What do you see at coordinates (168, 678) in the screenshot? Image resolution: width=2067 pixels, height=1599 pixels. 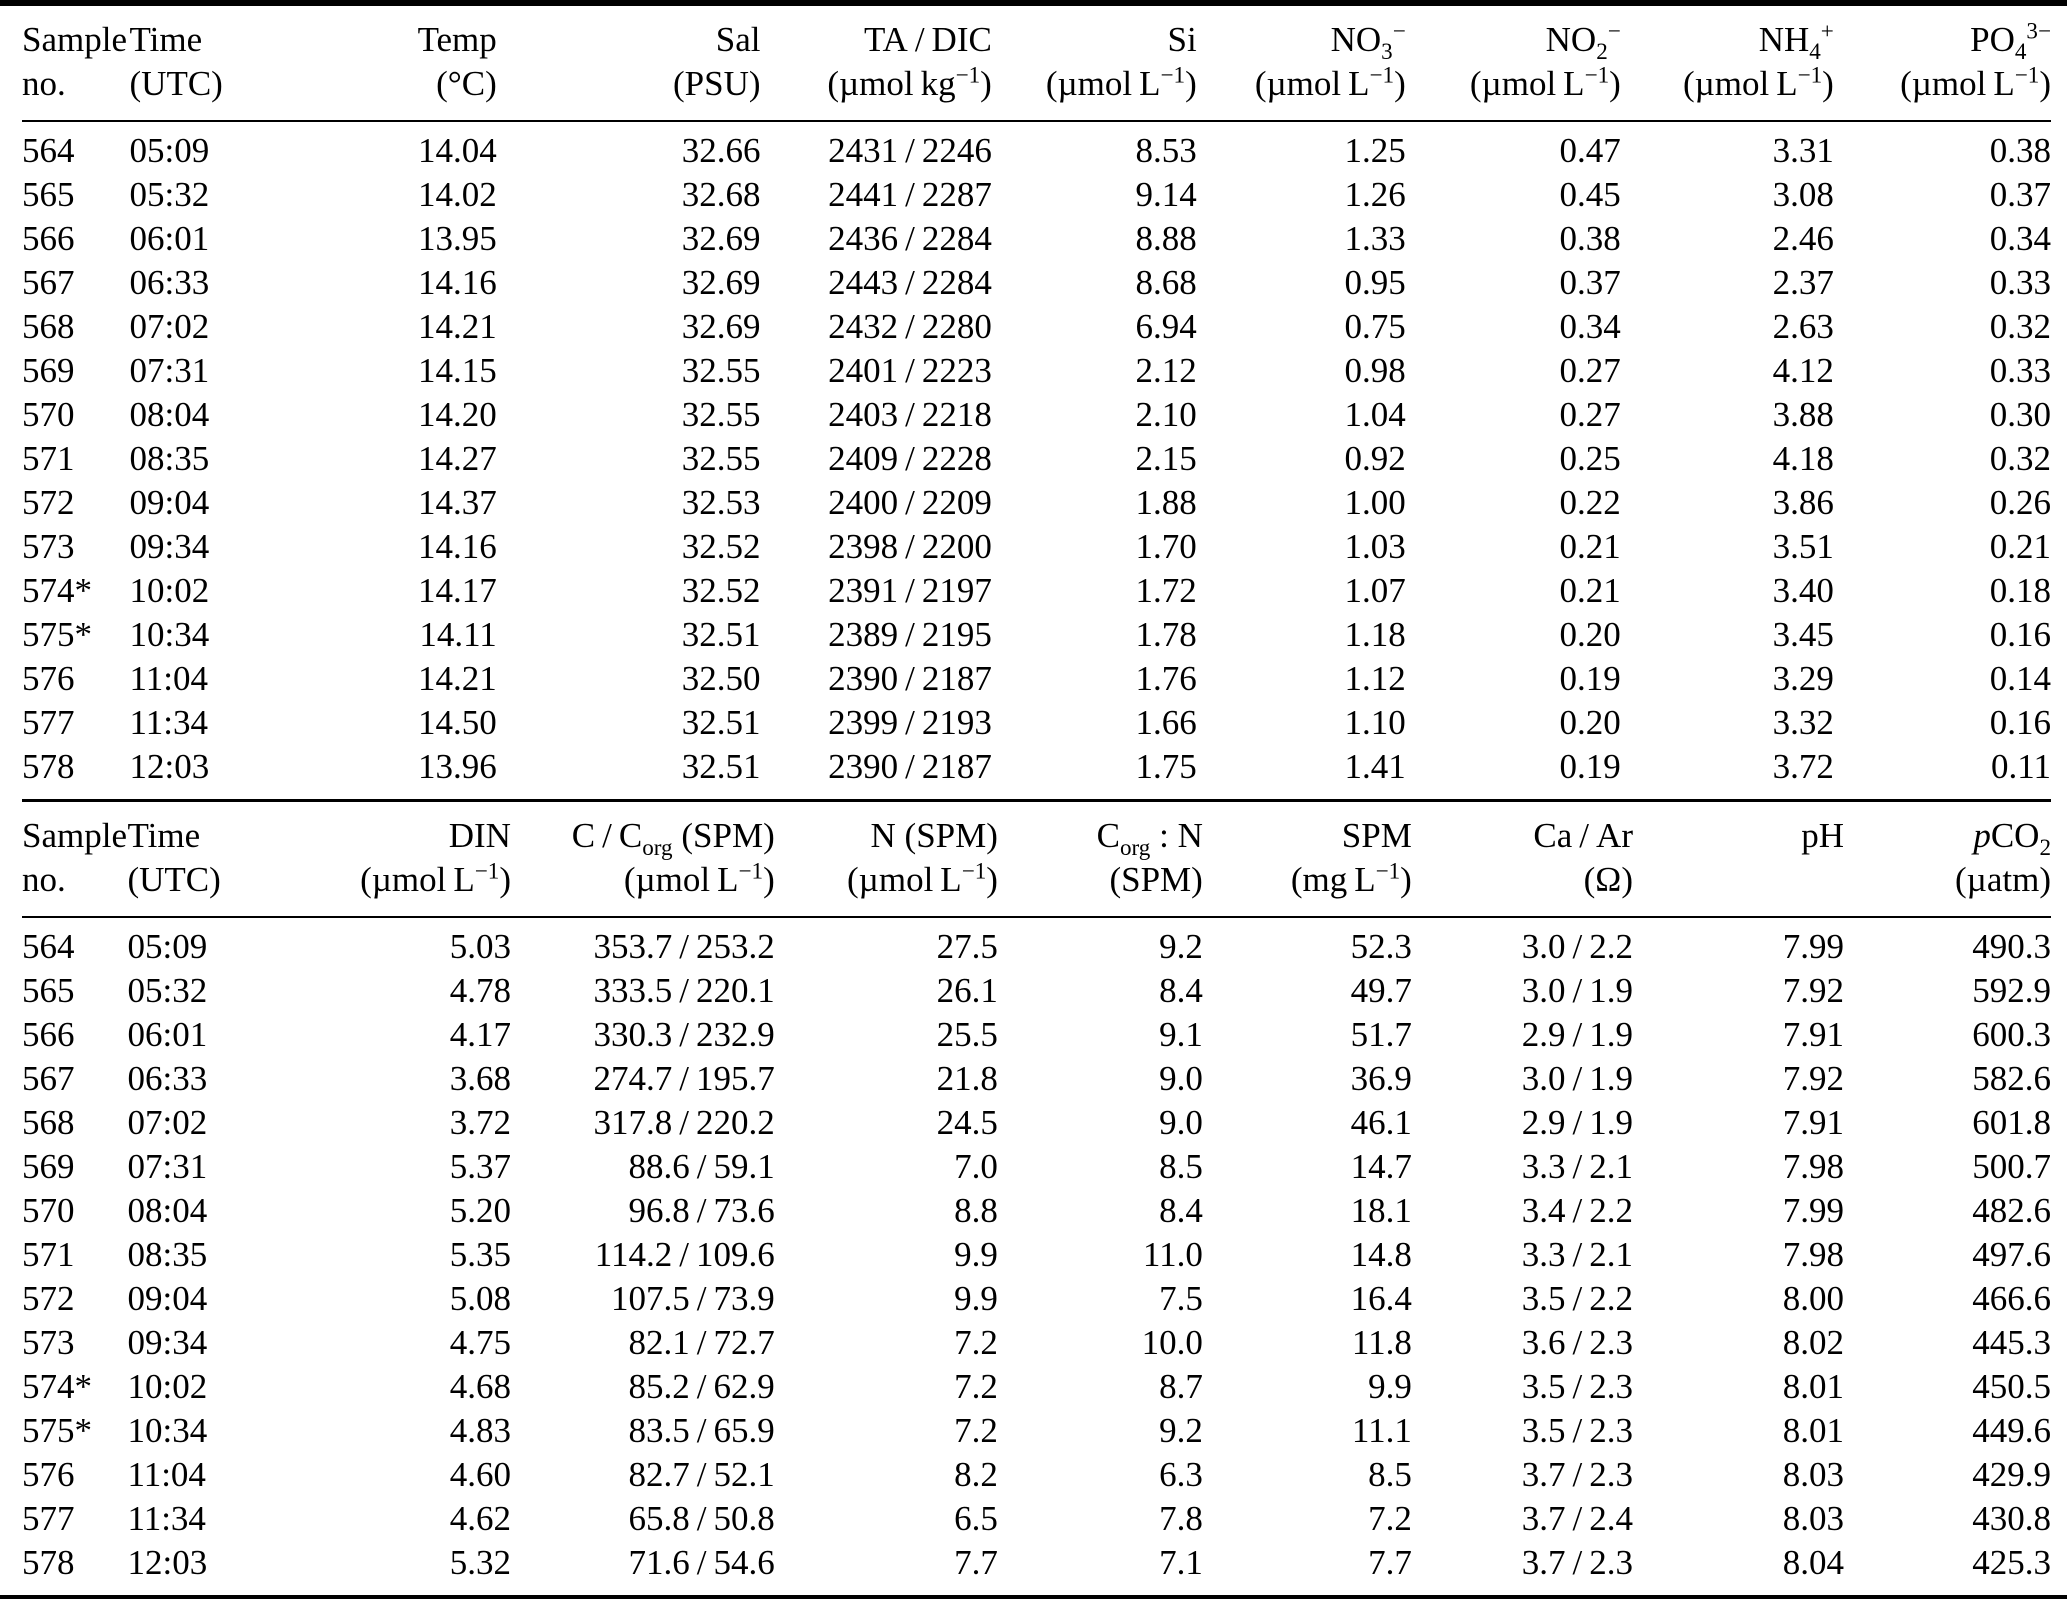 I see `cell-time-utc: 11:04` at bounding box center [168, 678].